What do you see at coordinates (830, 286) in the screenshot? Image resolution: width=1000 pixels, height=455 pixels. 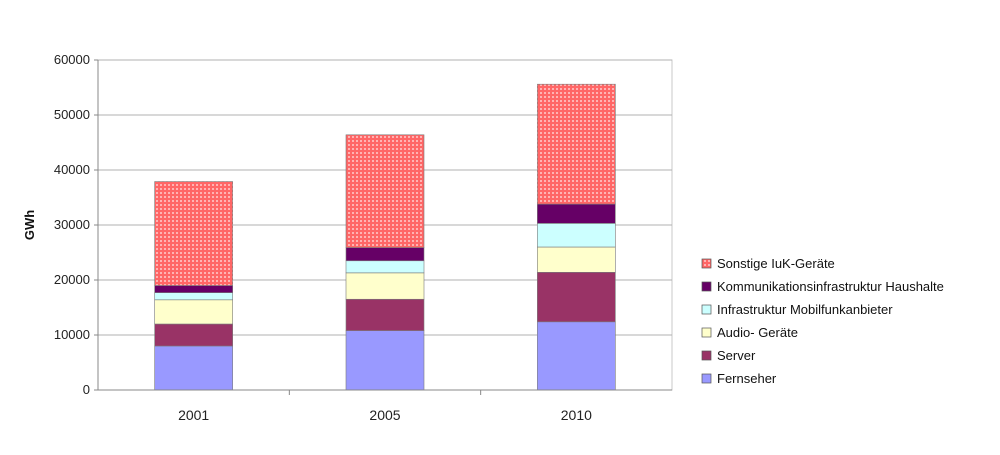 I see `legend-label: Kommunikationsinfrastruktur Haushalte` at bounding box center [830, 286].